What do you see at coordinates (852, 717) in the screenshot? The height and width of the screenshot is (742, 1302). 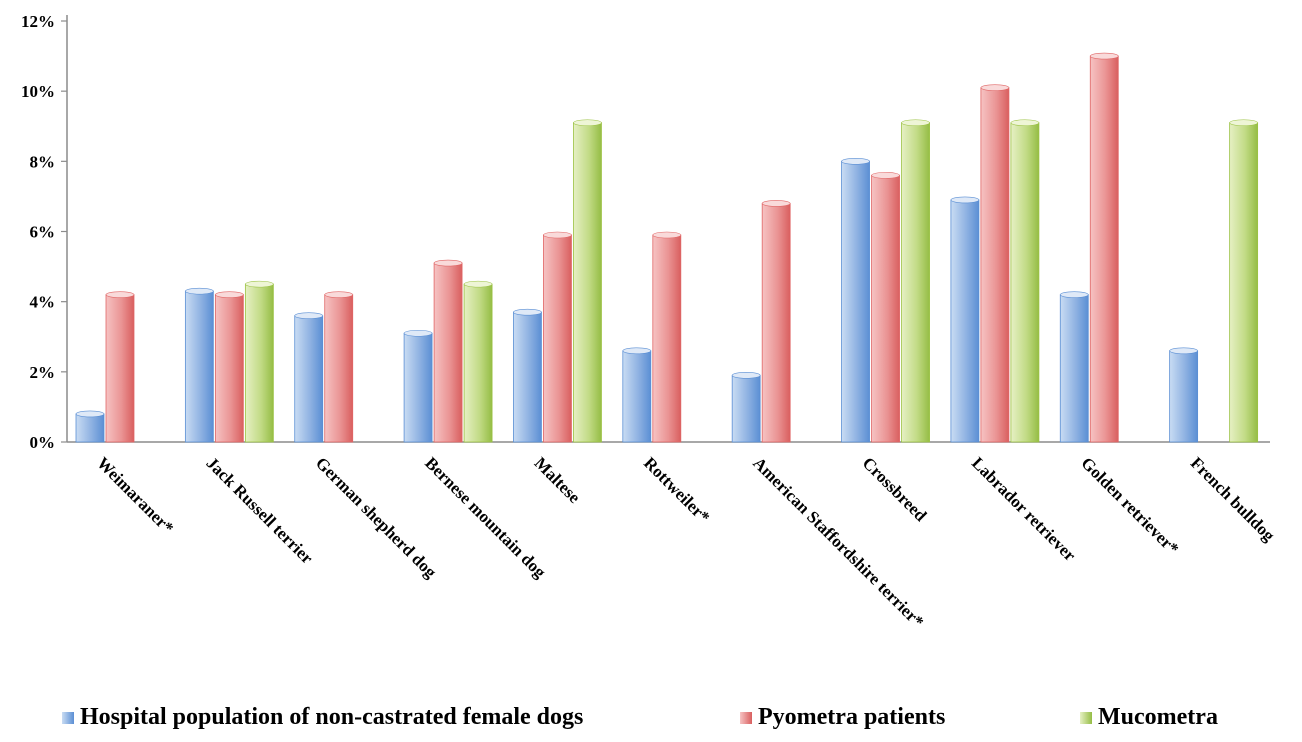 I see `legend-label-pyometra: Pyometra patients` at bounding box center [852, 717].